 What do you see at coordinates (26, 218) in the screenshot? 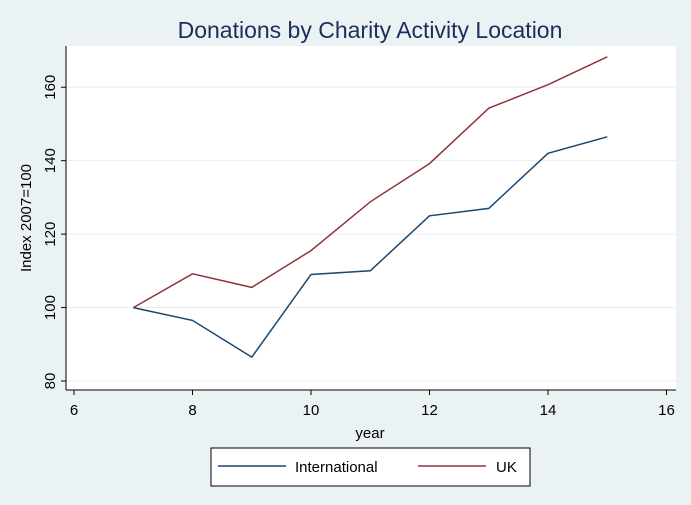
I see `y-axis-title: Index 2007=100` at bounding box center [26, 218].